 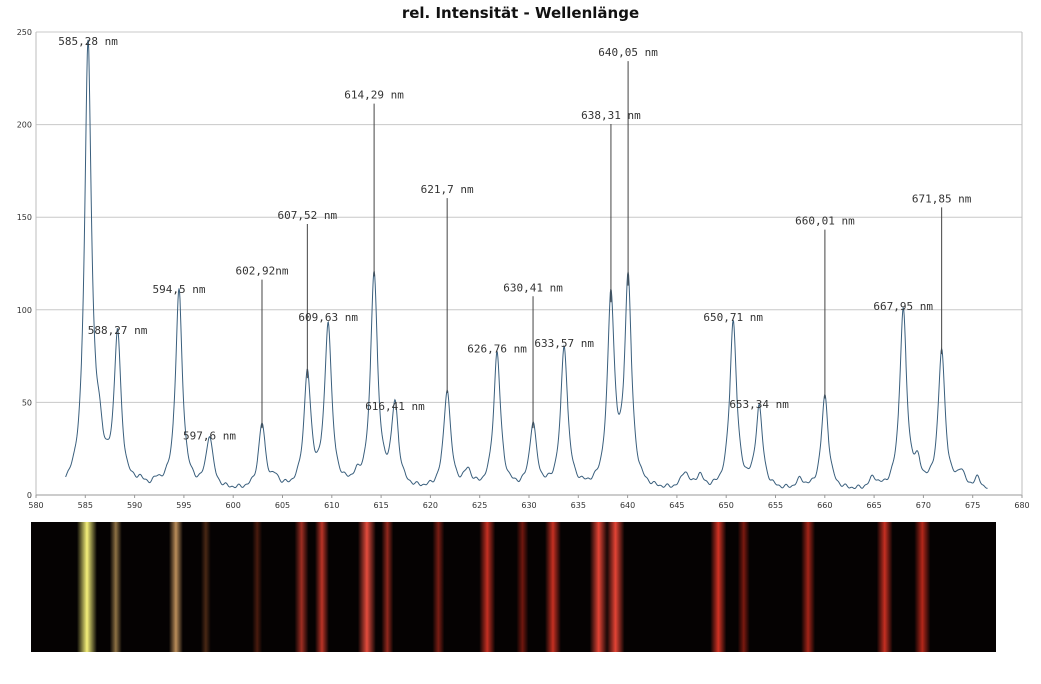 I want to click on x-tick-label: 620, so click(x=430, y=505).